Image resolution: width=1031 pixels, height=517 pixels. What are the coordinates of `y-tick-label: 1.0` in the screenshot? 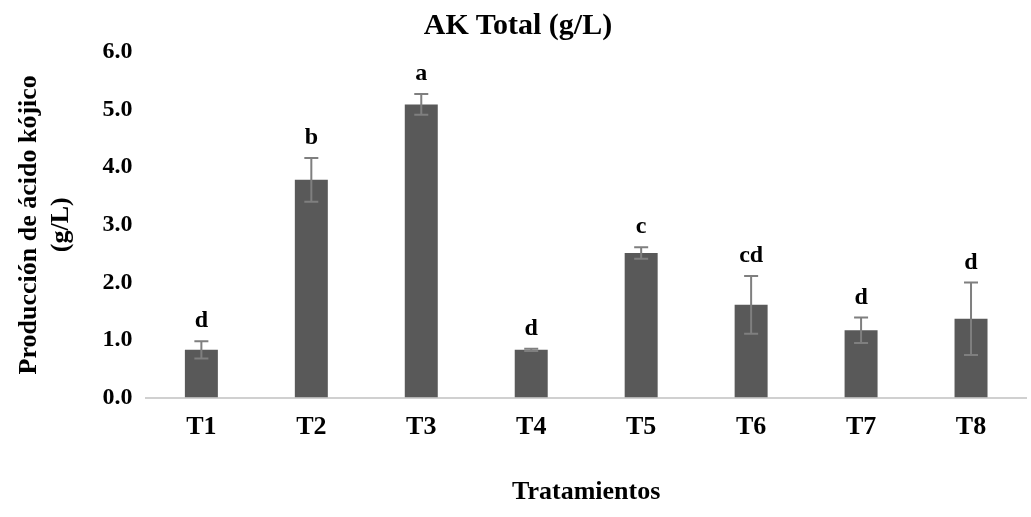 It's located at (117, 338).